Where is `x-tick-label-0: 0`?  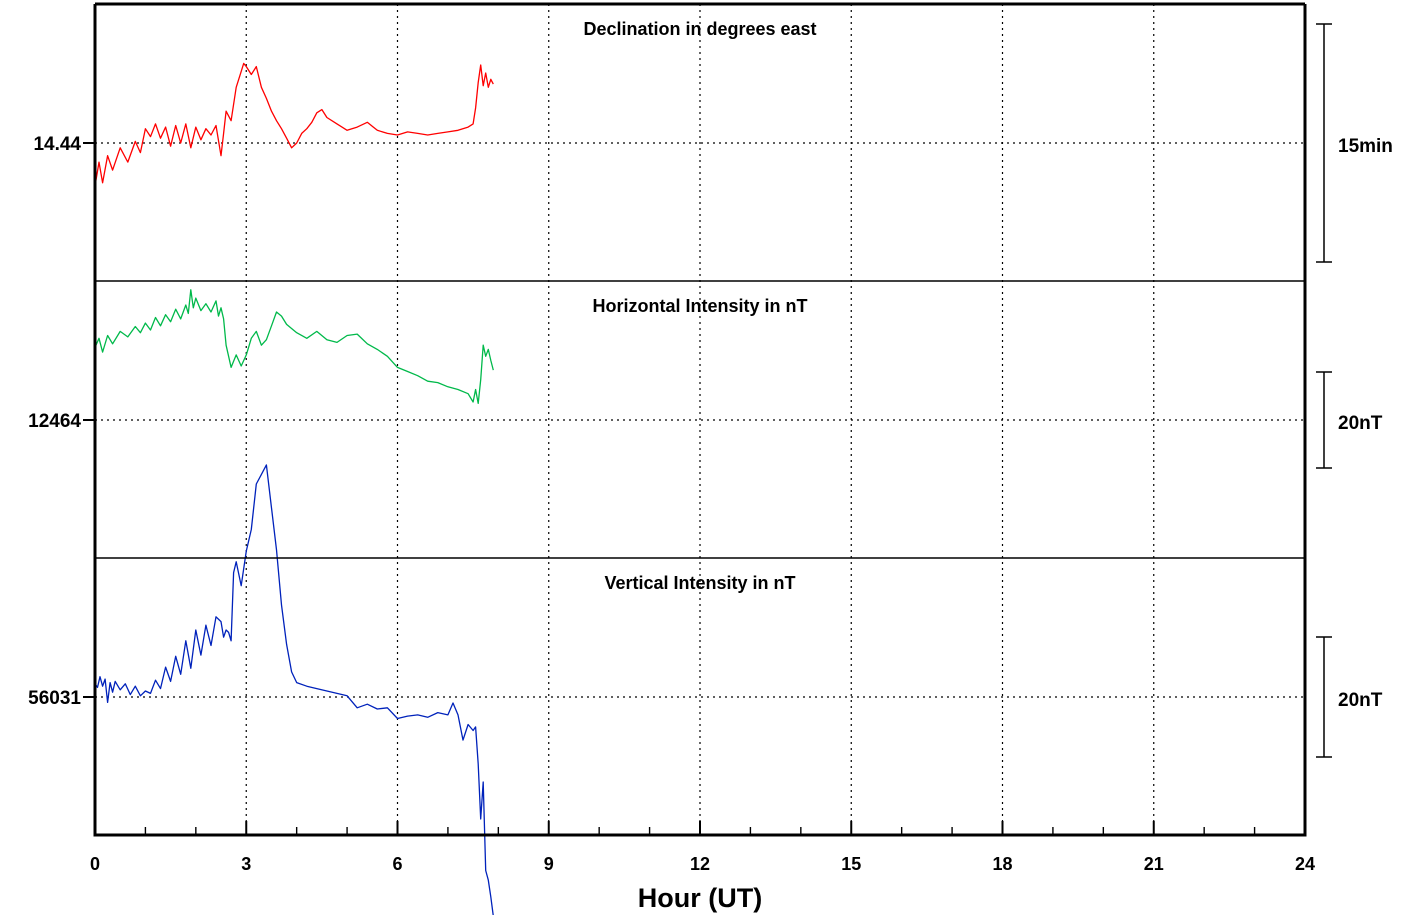 x-tick-label-0: 0 is located at coordinates (95, 864).